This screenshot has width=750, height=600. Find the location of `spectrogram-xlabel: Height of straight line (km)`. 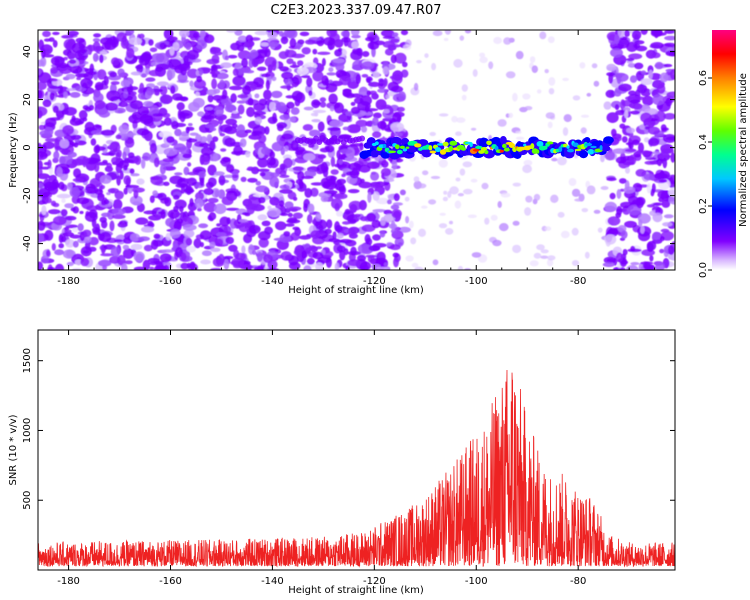

spectrogram-xlabel: Height of straight line (km) is located at coordinates (356, 290).